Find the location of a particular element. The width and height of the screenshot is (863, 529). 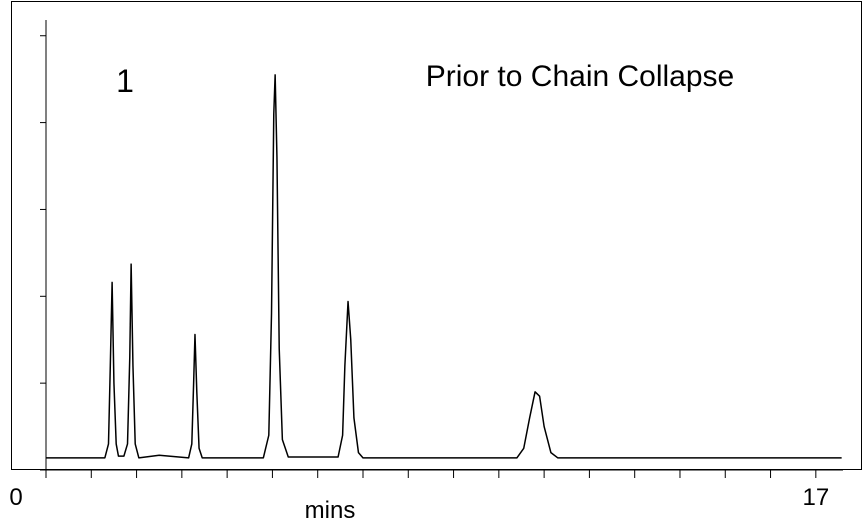

x-axis-label: mins is located at coordinates (330, 510).